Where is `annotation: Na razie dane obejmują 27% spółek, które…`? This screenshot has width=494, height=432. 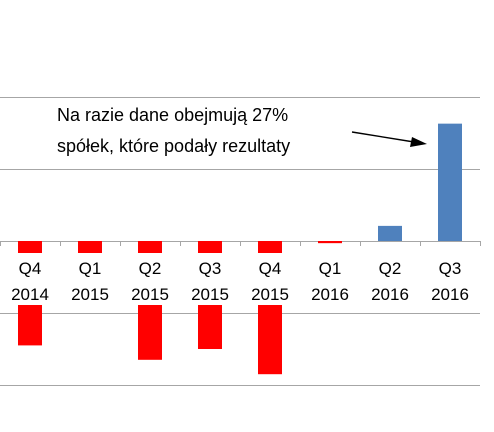
annotation: Na razie dane obejmują 27% spółek, które… is located at coordinates (242, 130).